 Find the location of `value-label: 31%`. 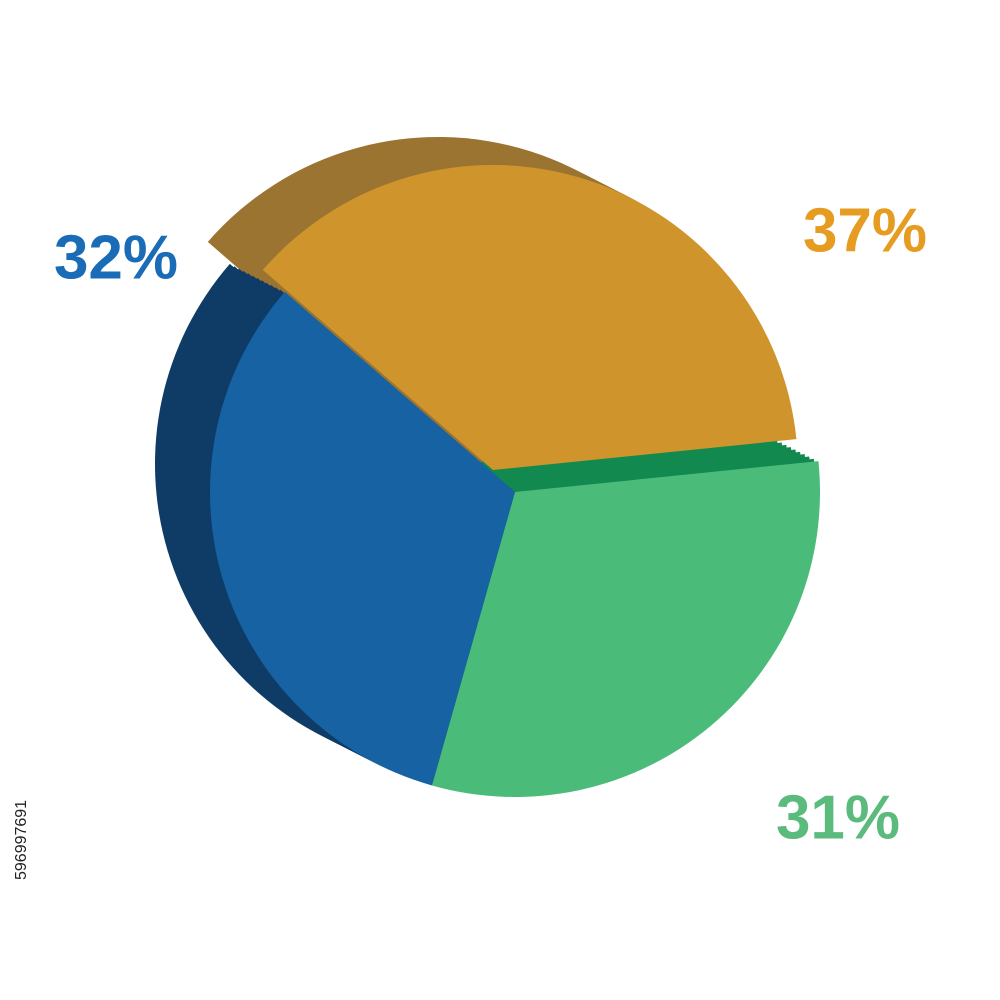

value-label: 31% is located at coordinates (838, 817).